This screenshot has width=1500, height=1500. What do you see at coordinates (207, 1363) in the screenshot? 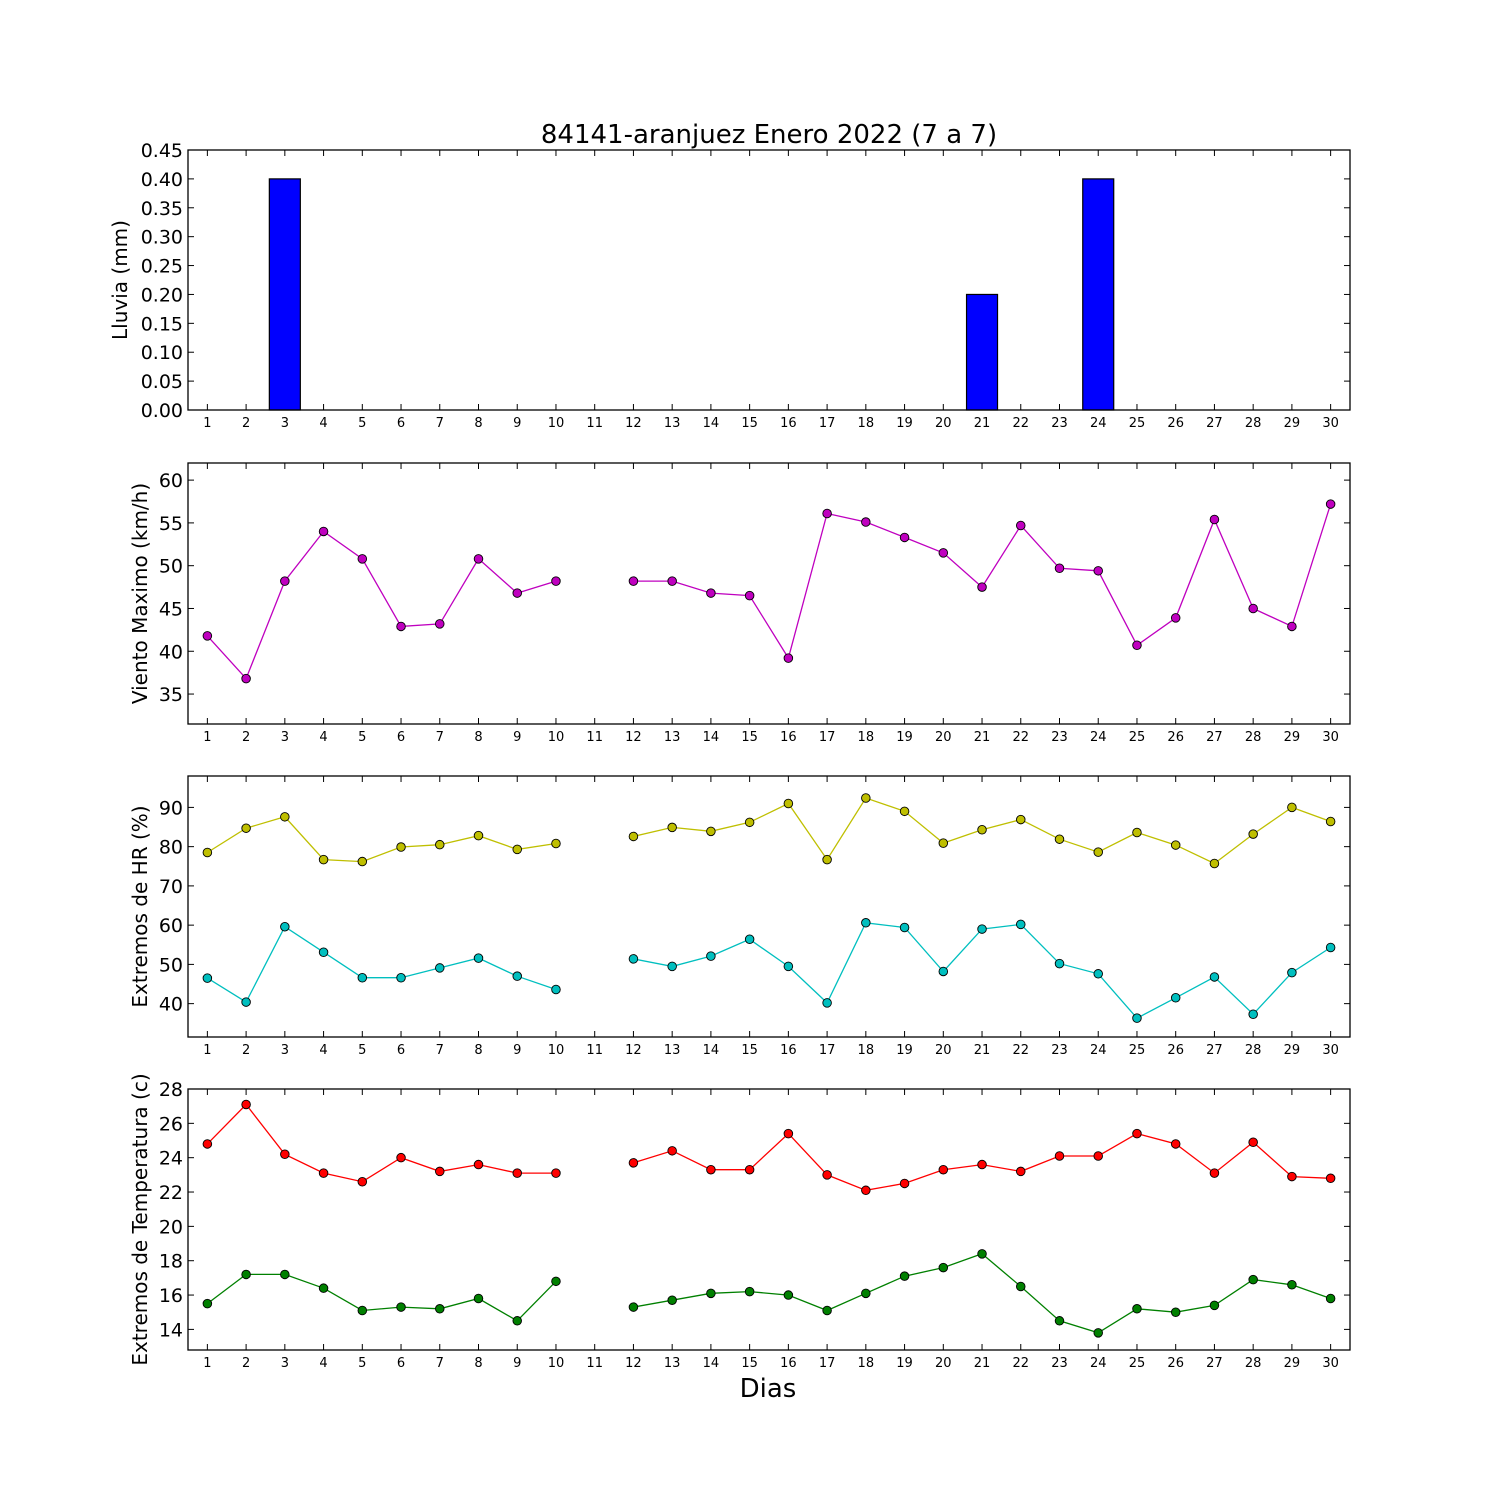
I see `x-tick-label: 1` at bounding box center [207, 1363].